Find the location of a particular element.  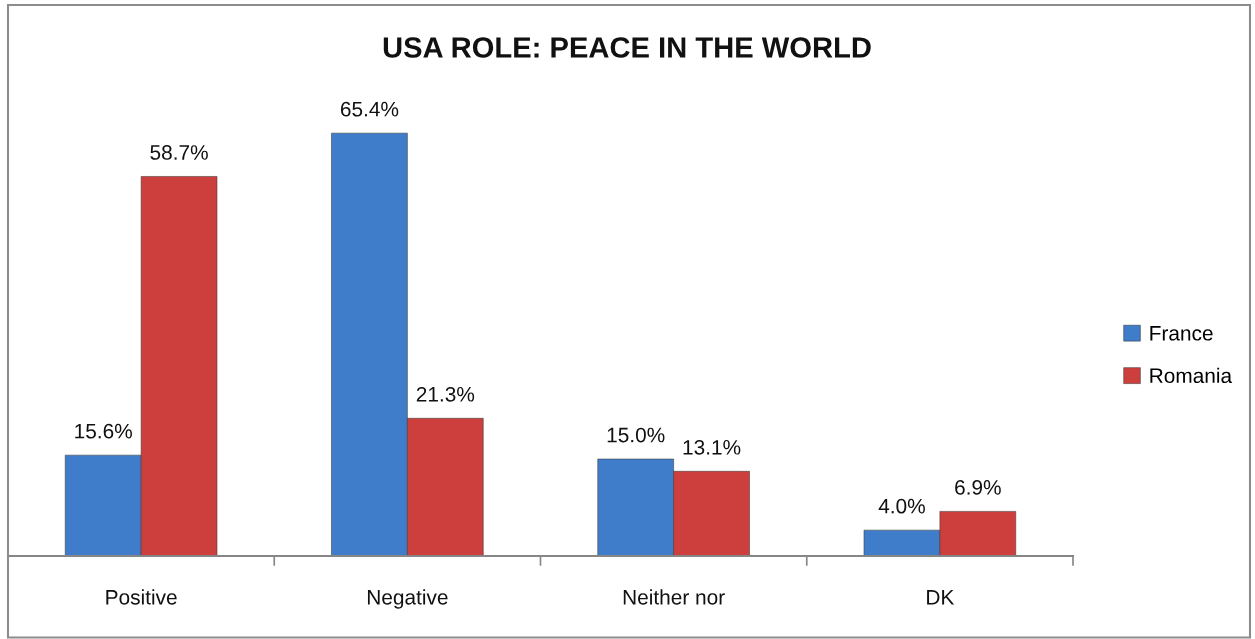

data-label: 13.1% is located at coordinates (712, 447).